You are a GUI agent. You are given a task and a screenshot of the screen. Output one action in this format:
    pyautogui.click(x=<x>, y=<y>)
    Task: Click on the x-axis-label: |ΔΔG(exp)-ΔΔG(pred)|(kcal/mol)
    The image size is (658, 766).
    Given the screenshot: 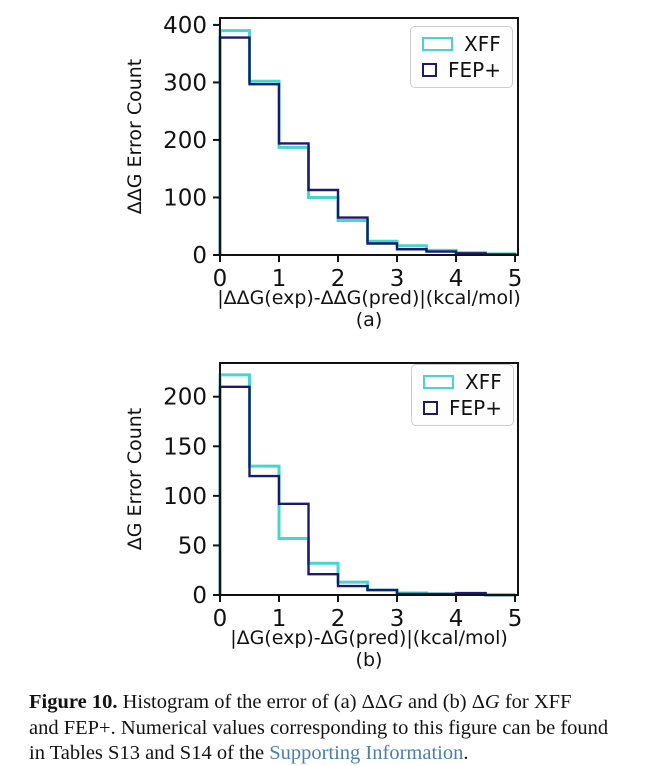 What is the action you would take?
    pyautogui.click(x=369, y=298)
    